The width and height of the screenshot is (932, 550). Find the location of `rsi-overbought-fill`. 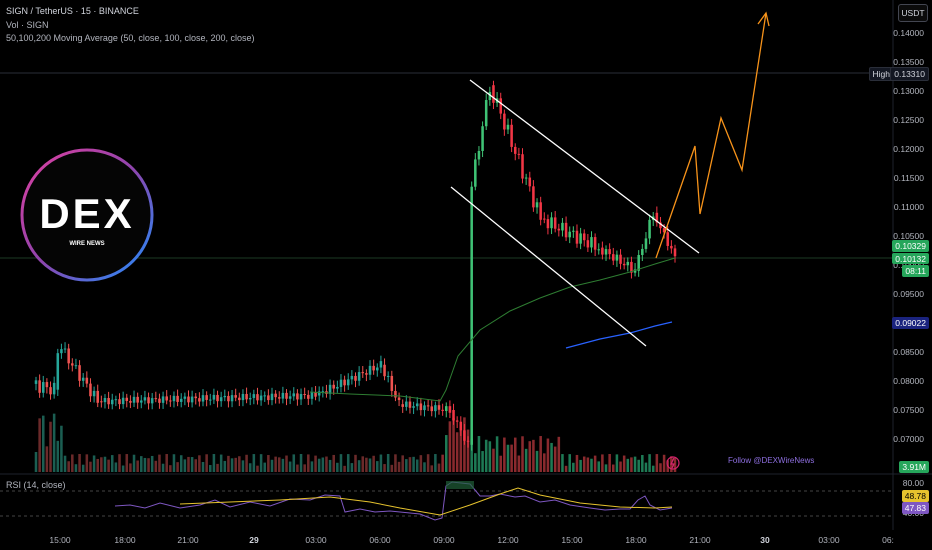

rsi-overbought-fill is located at coordinates (460, 485).